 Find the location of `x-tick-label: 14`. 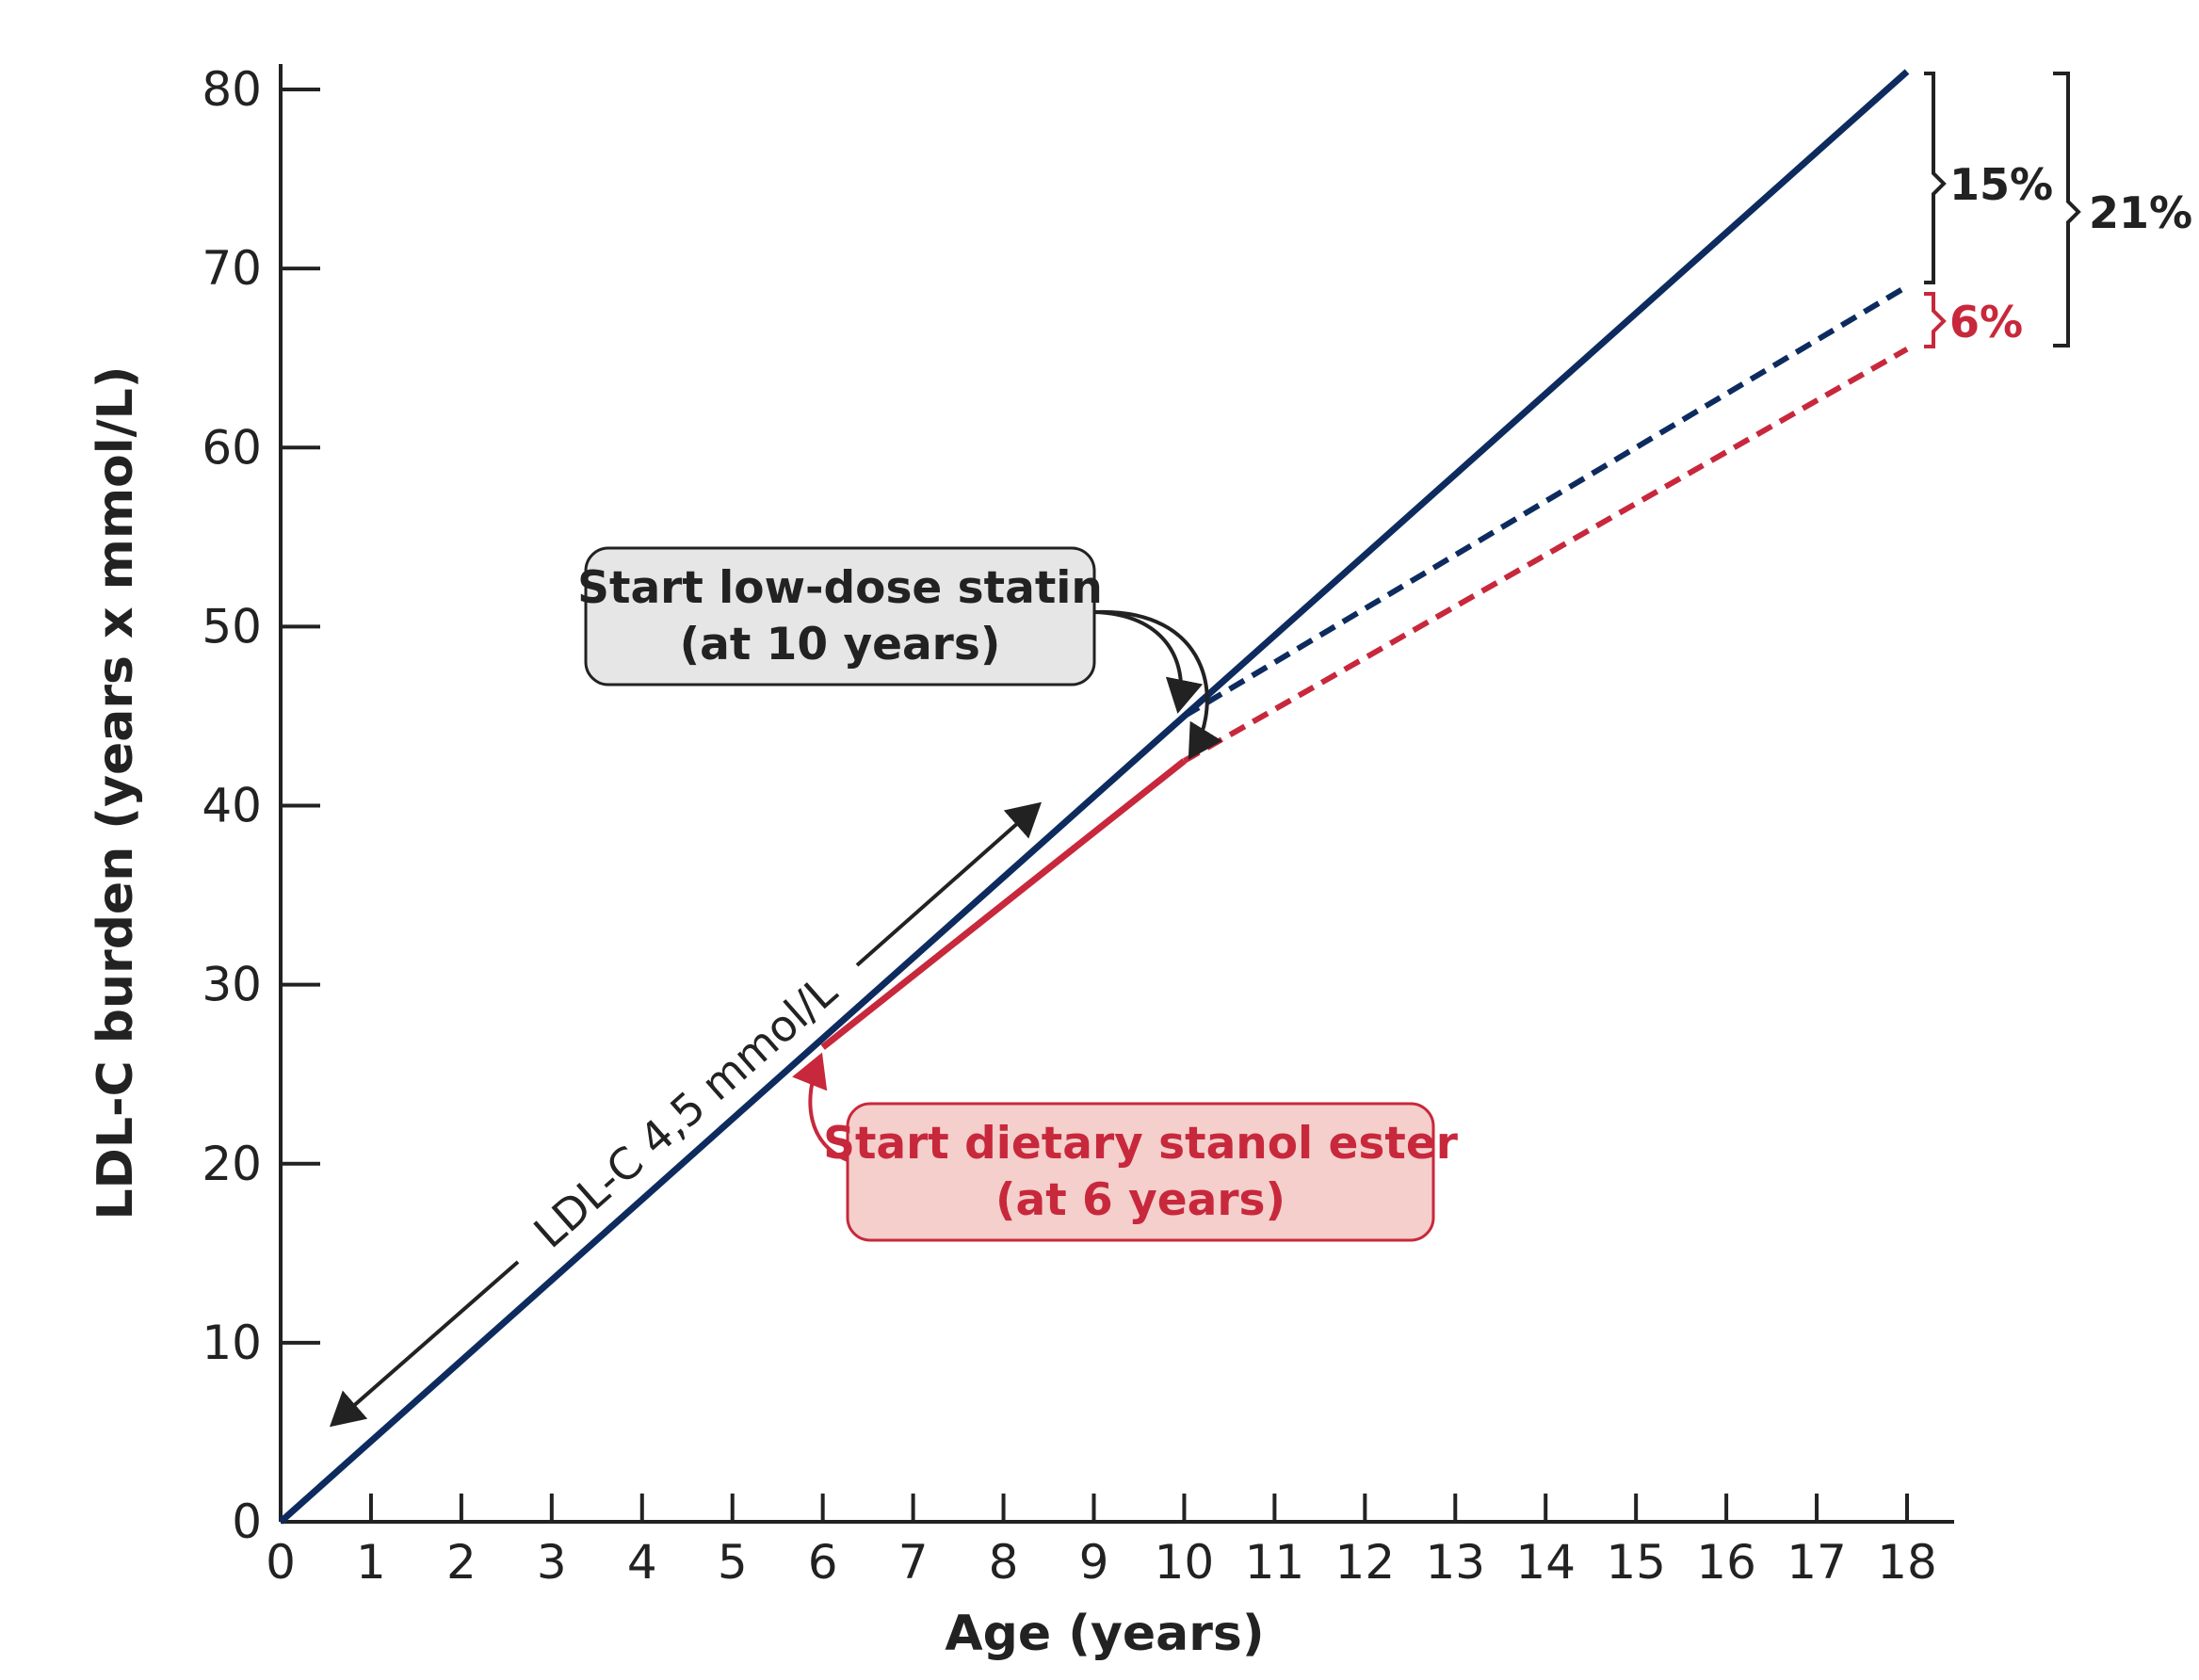

x-tick-label: 14 is located at coordinates (1545, 1562).